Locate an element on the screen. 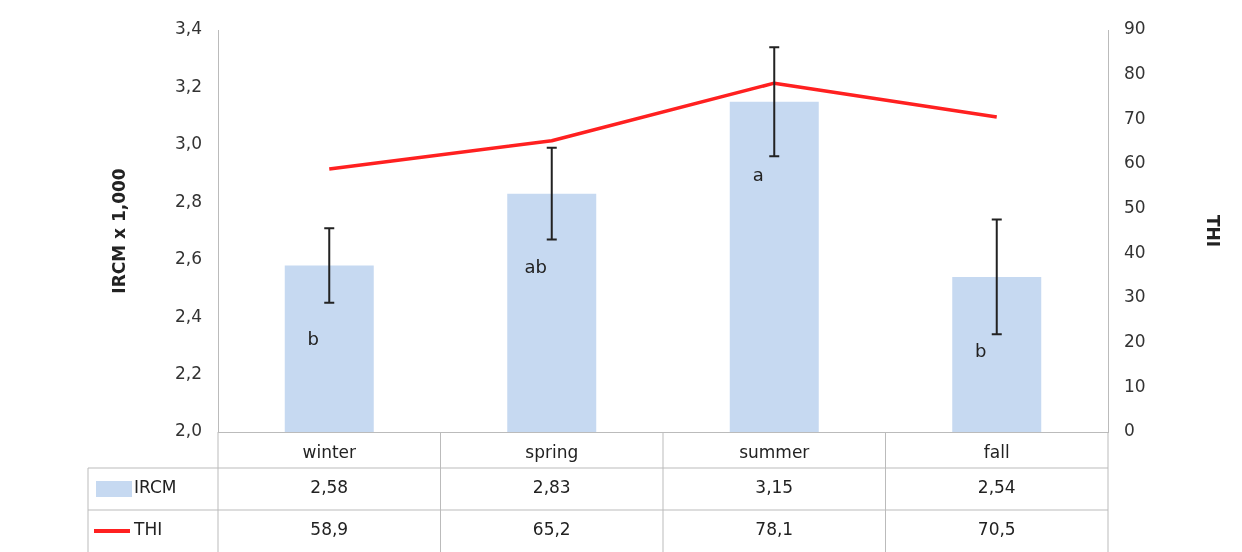 This screenshot has width=1242, height=552. annotation: ab is located at coordinates (535, 267).